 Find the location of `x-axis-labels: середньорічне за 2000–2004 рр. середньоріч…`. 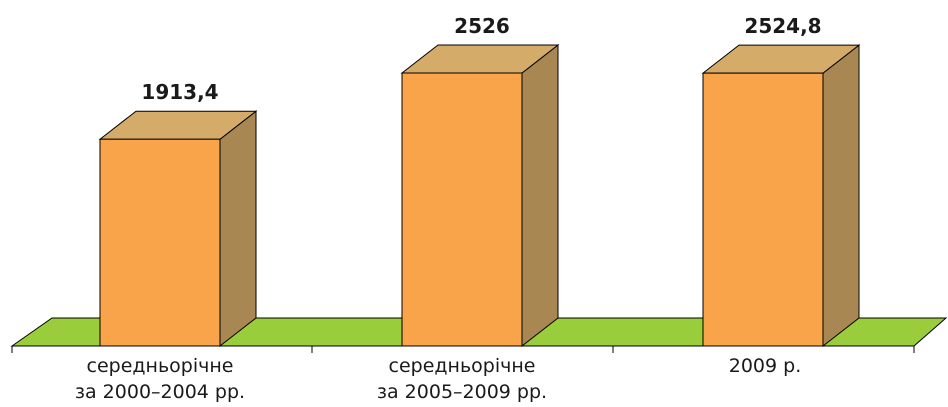

x-axis-labels: середньорічне за 2000–2004 рр. середньоріч… is located at coordinates (438, 379).